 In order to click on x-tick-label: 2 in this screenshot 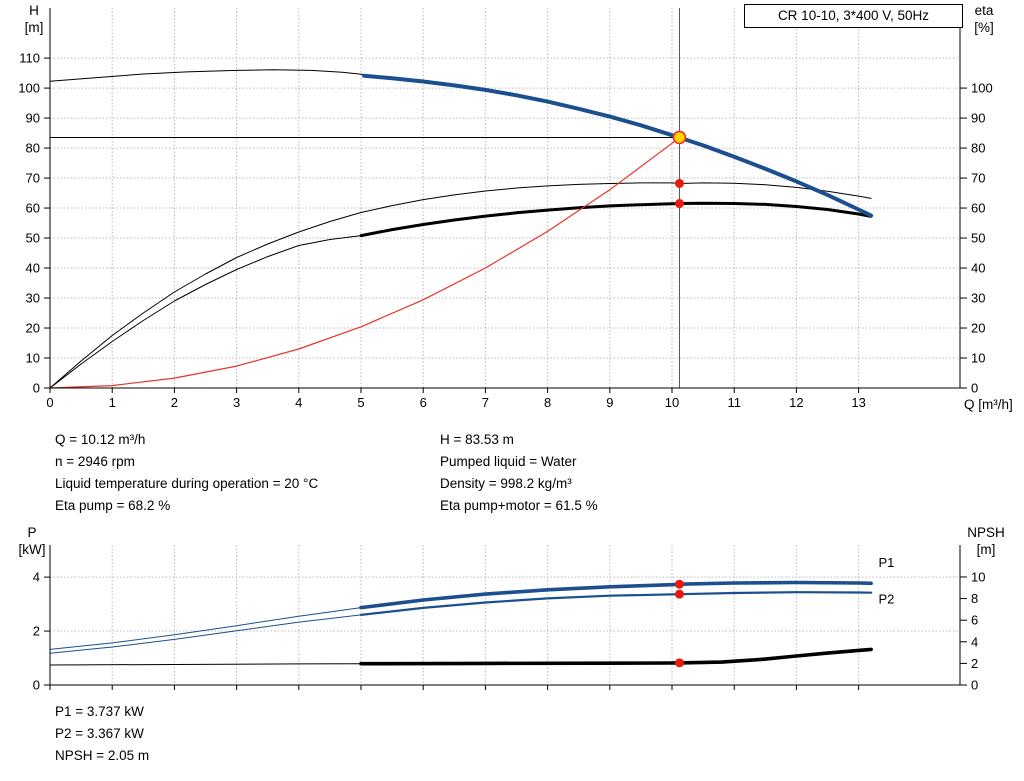, I will do `click(174, 402)`.